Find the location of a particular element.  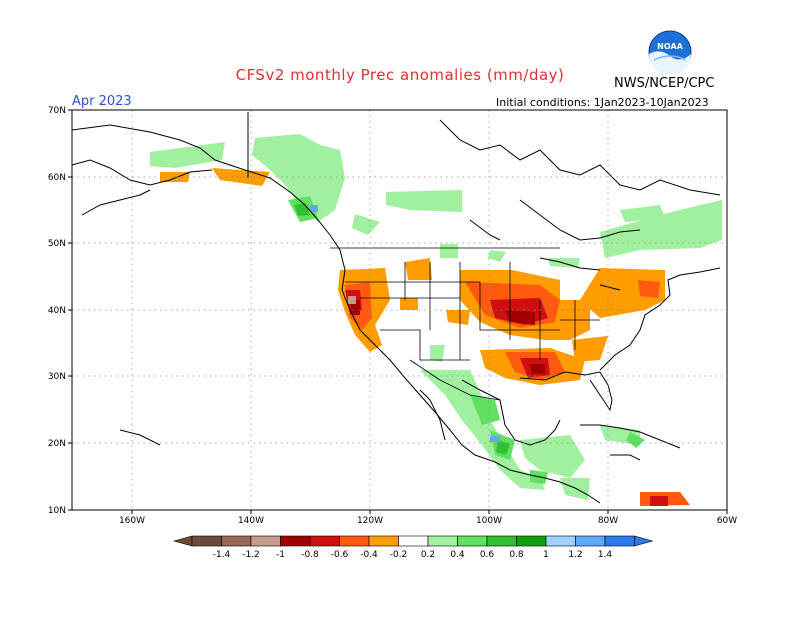

colorbar-label: -1 is located at coordinates (280, 555).